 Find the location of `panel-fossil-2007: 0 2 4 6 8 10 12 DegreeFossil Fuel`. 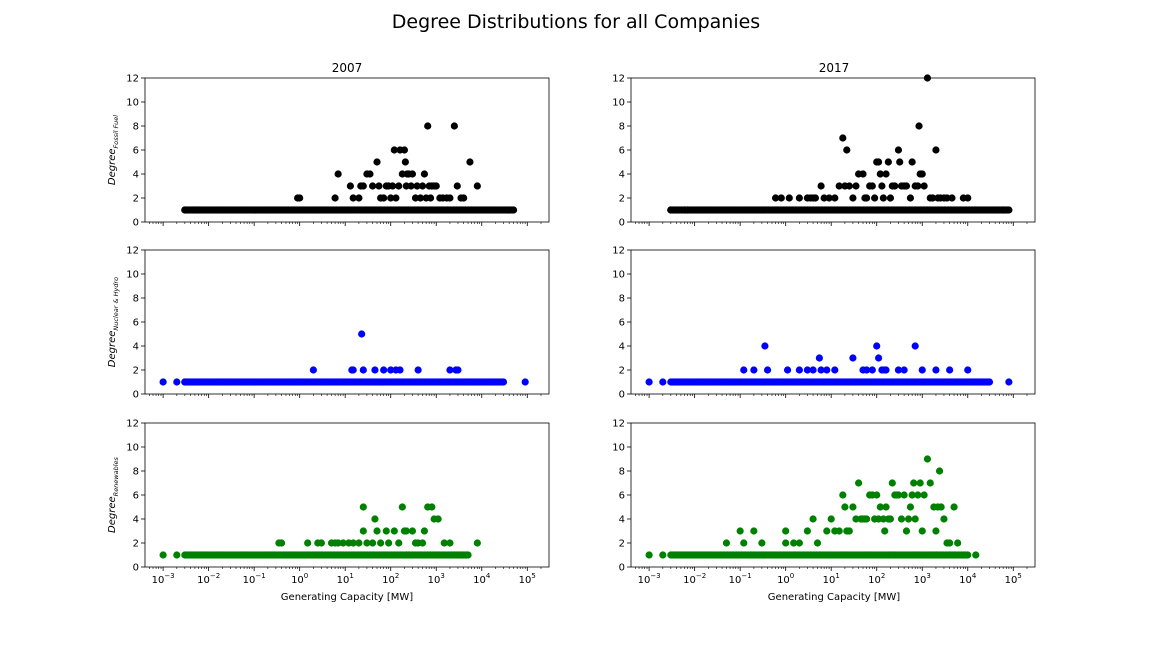

panel-fossil-2007: 0 2 4 6 8 10 12 DegreeFossil Fuel is located at coordinates (328, 151).